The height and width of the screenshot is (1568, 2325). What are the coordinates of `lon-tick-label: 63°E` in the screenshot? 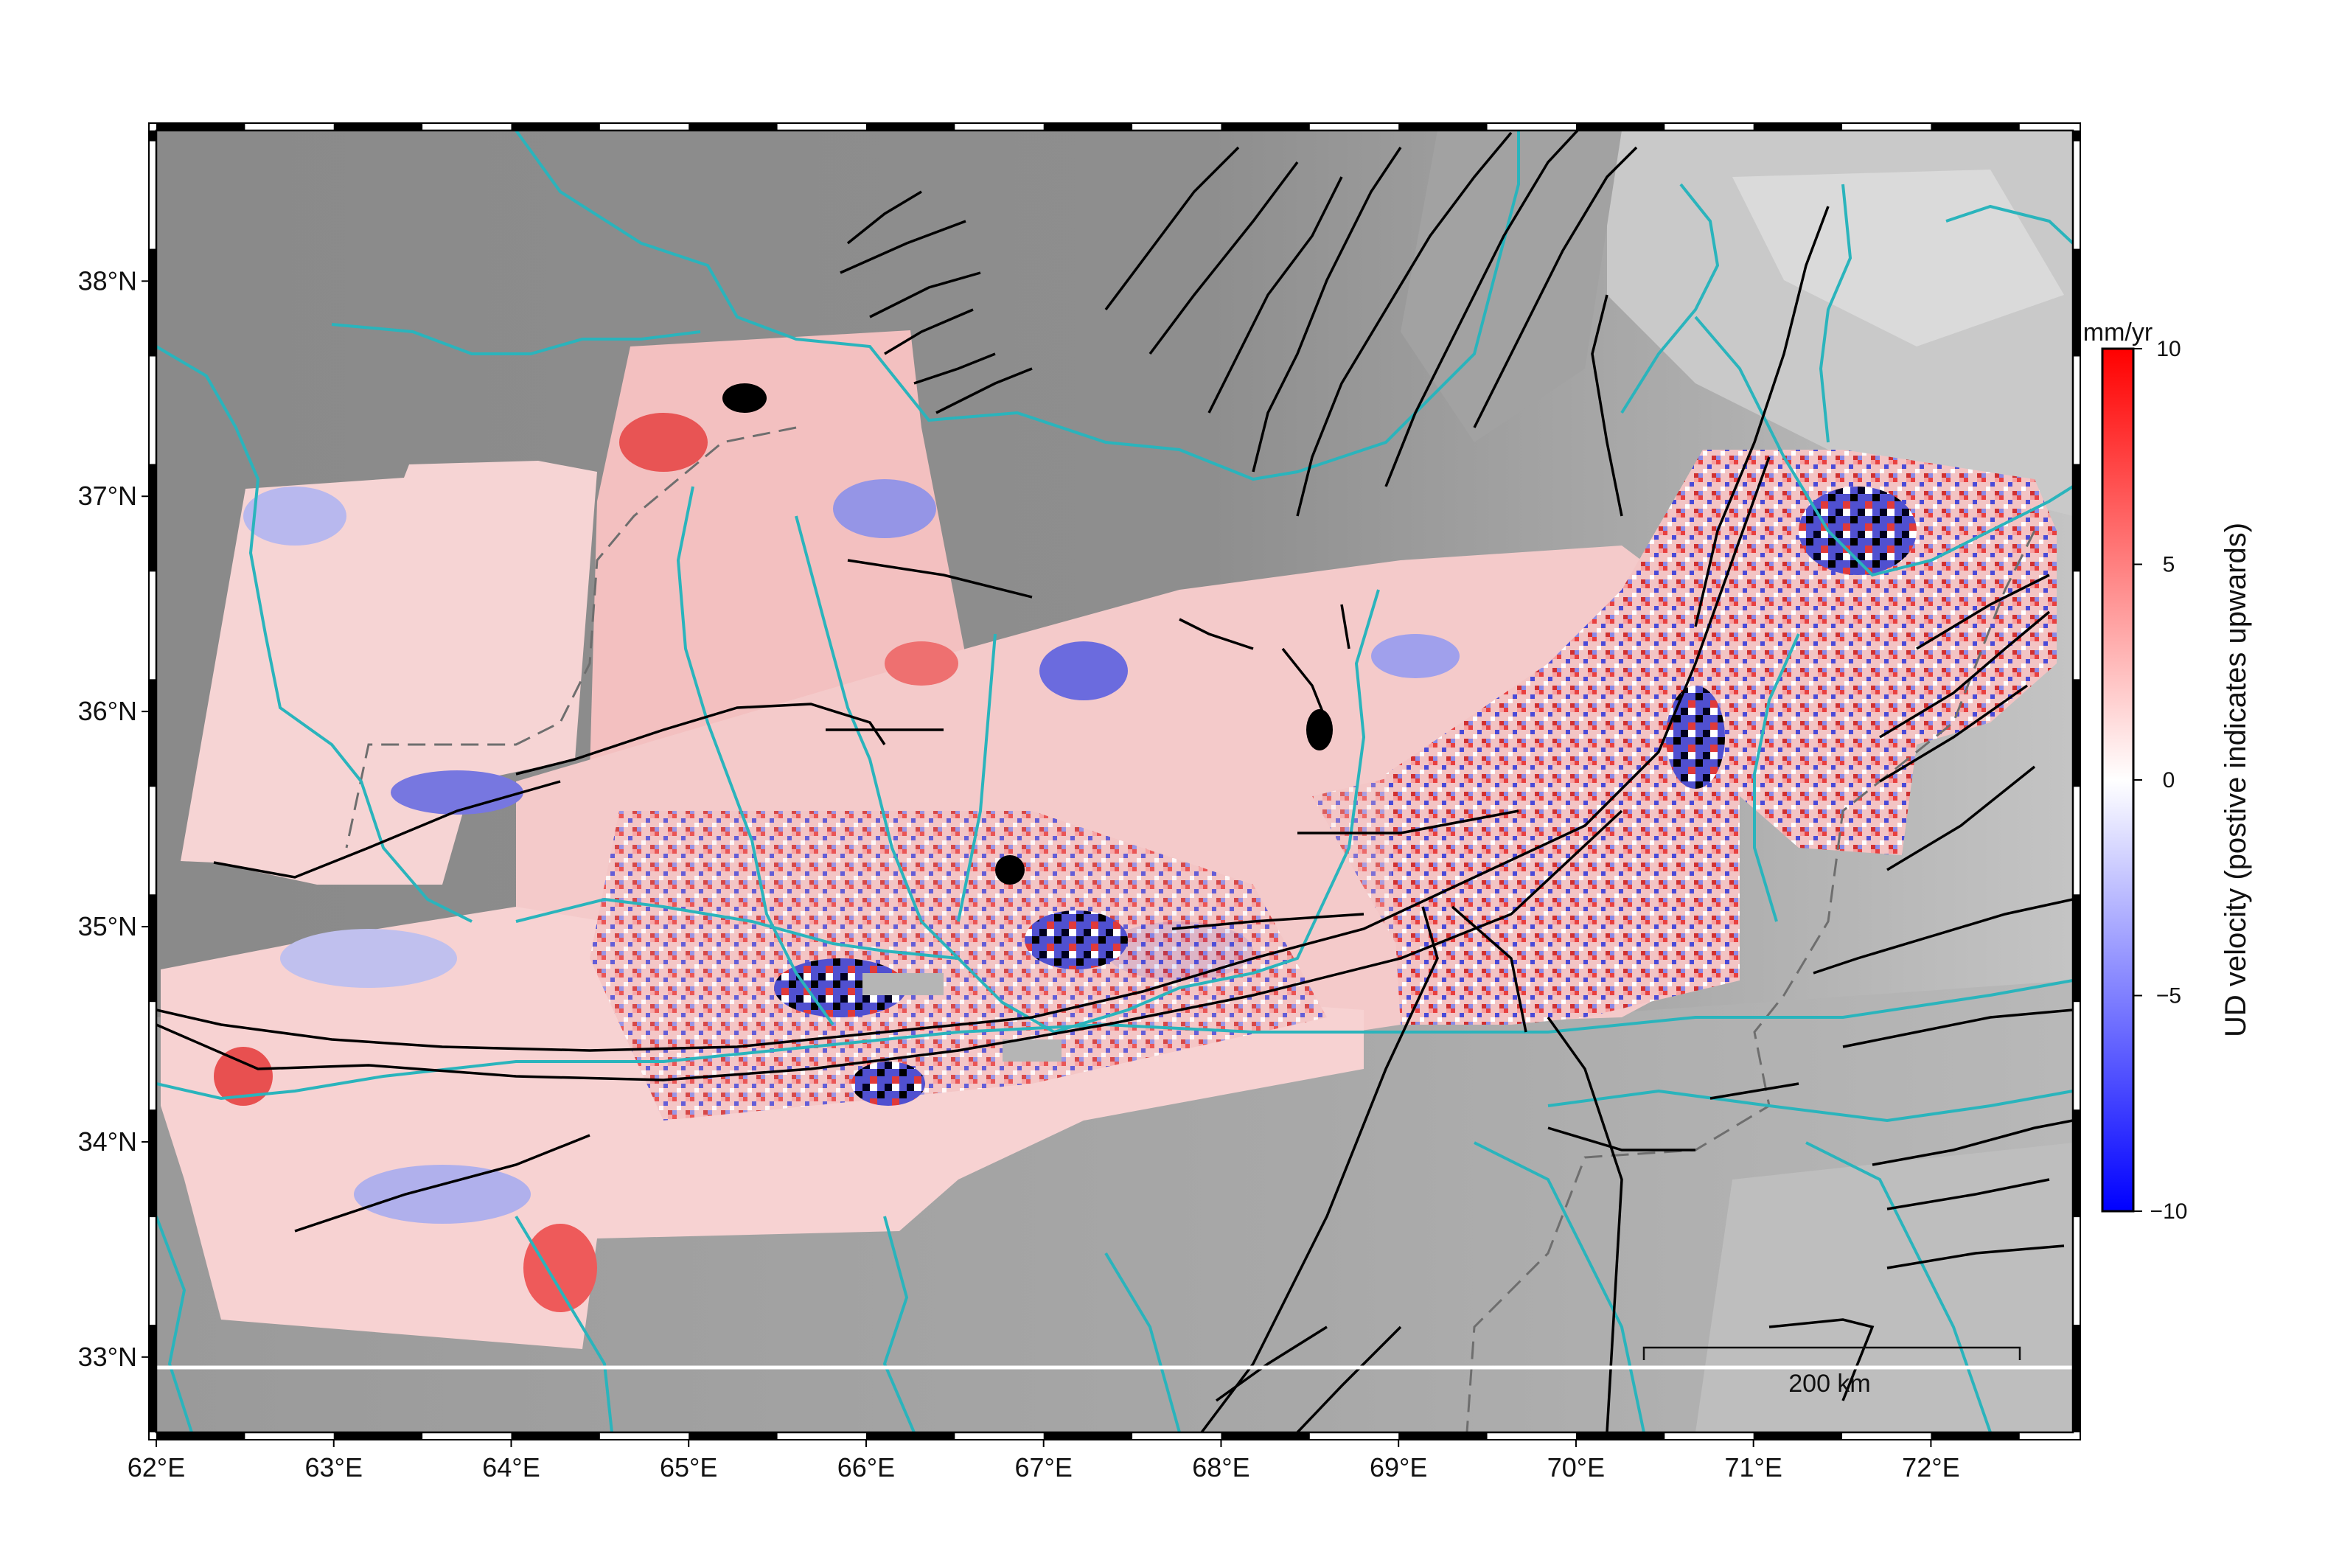 It's located at (334, 1467).